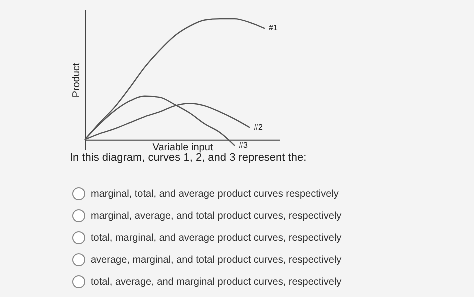  Describe the element at coordinates (273, 28) in the screenshot. I see `series-label: #1` at that location.